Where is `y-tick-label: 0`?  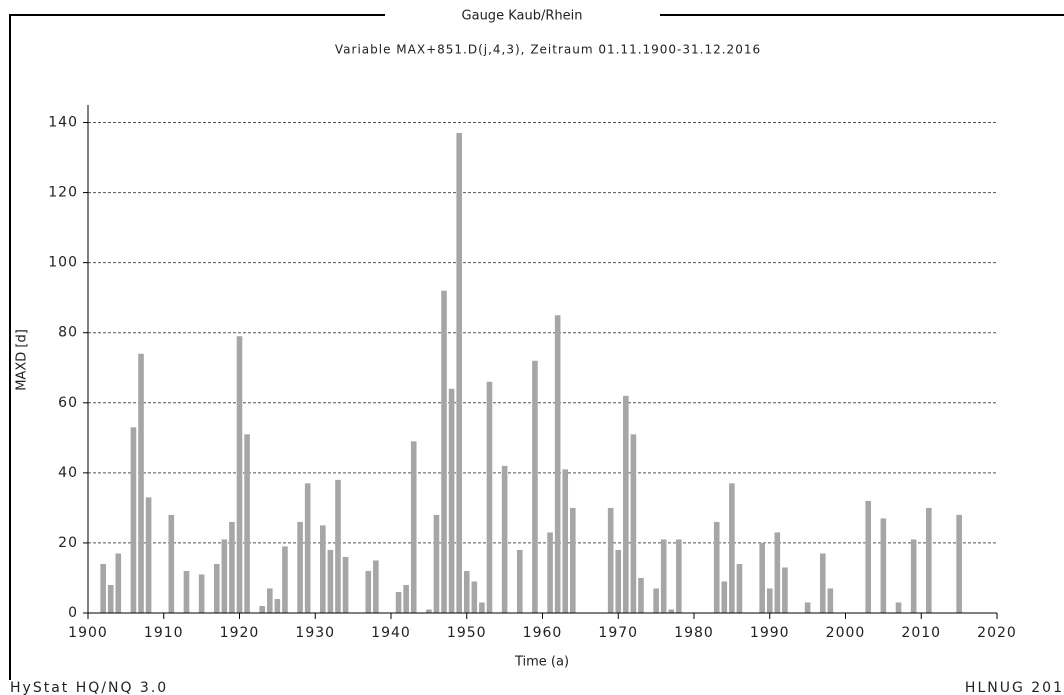 y-tick-label: 0 is located at coordinates (73, 613).